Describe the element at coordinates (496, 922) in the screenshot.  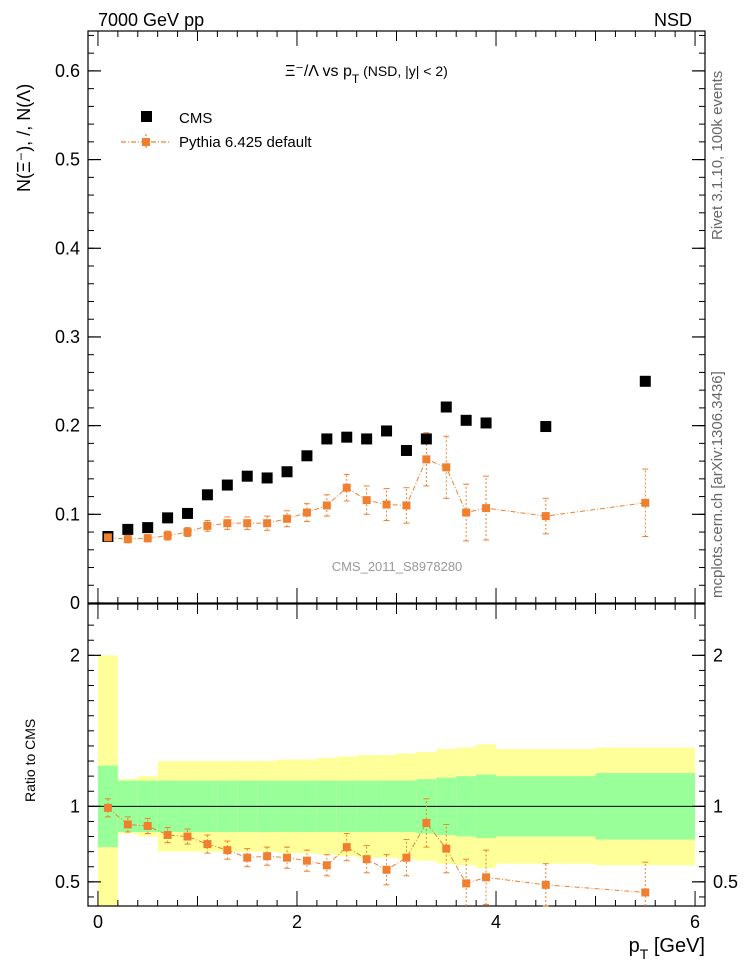
I see `x-tick-label: 4` at that location.